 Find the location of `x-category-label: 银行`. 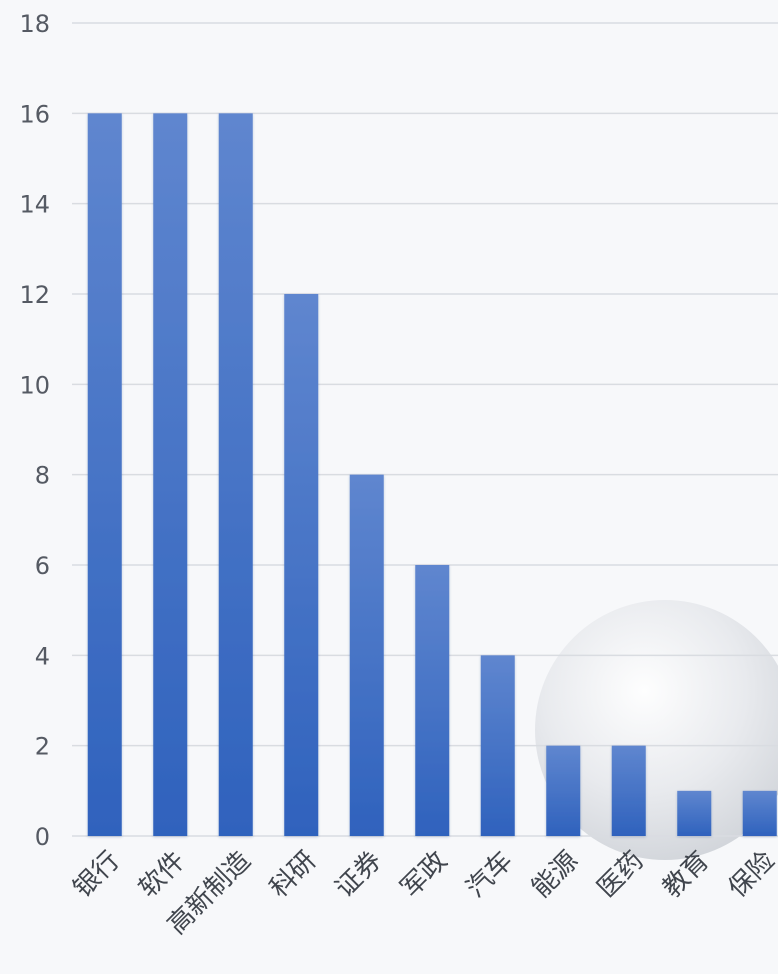

x-category-label: 银行 is located at coordinates (97, 875).